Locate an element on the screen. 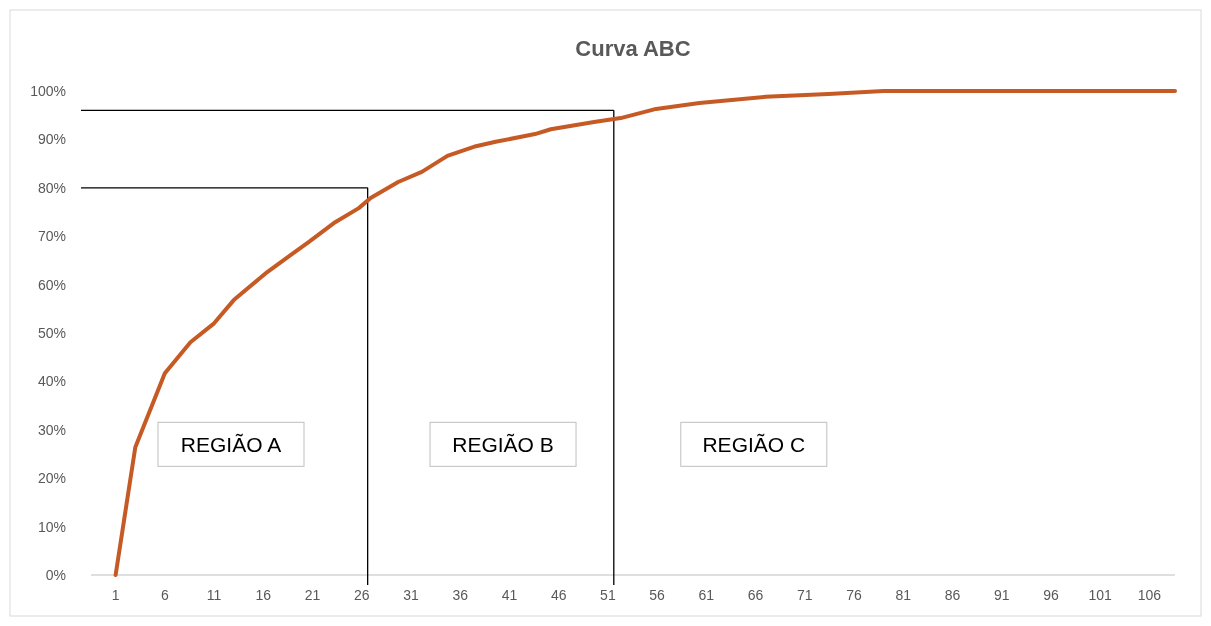 This screenshot has height=626, width=1211. chart-title: Curva ABC is located at coordinates (633, 48).